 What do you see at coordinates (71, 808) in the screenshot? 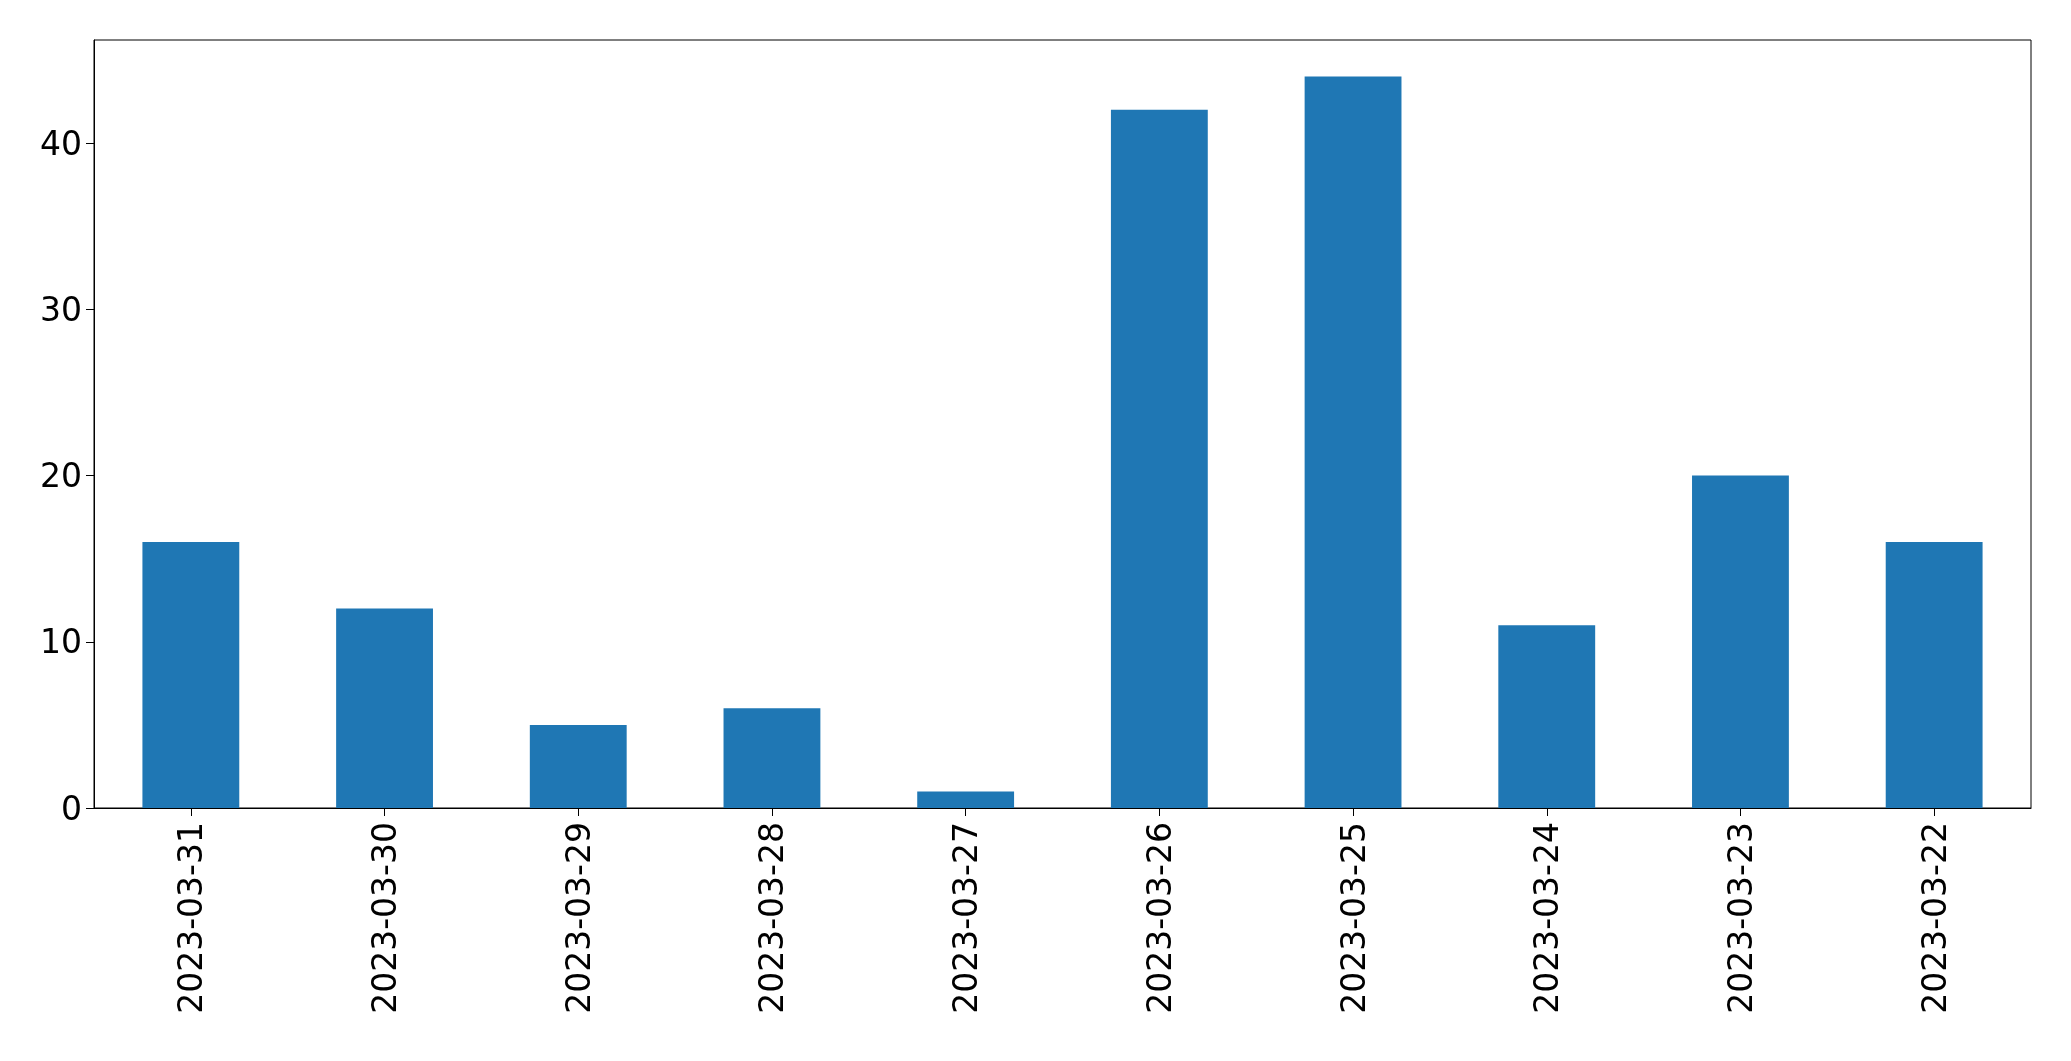
I see `y-tick-label: 0` at bounding box center [71, 808].